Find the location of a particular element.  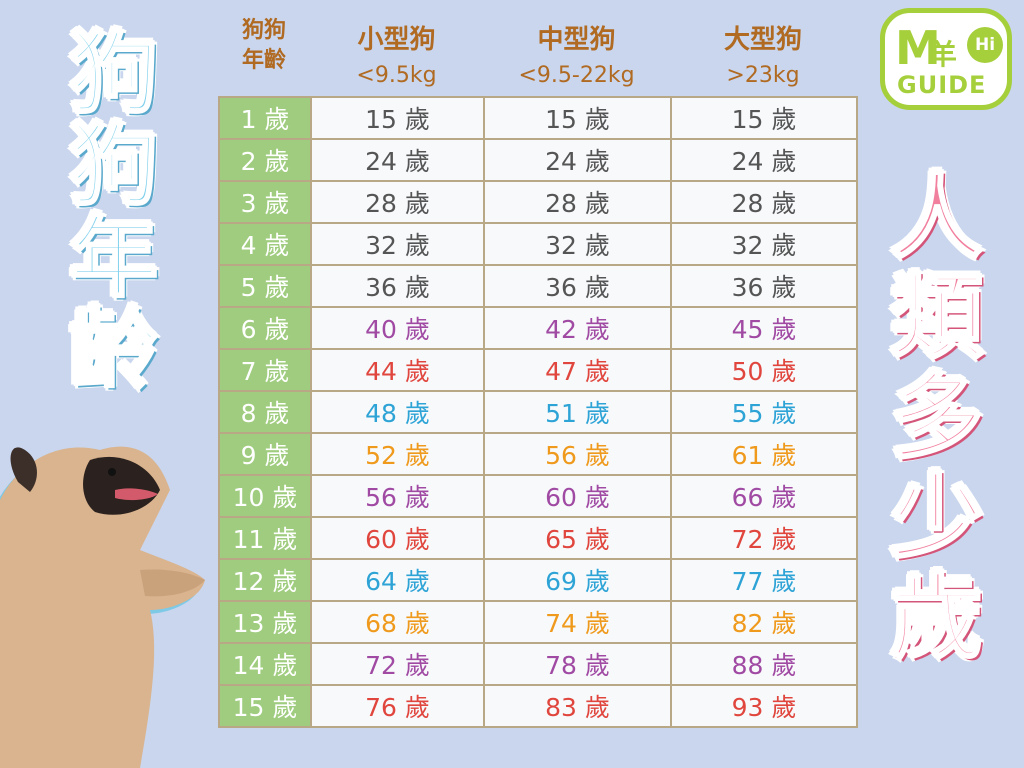

medium-dog-human-age-cell: 78 歲 is located at coordinates (577, 664).